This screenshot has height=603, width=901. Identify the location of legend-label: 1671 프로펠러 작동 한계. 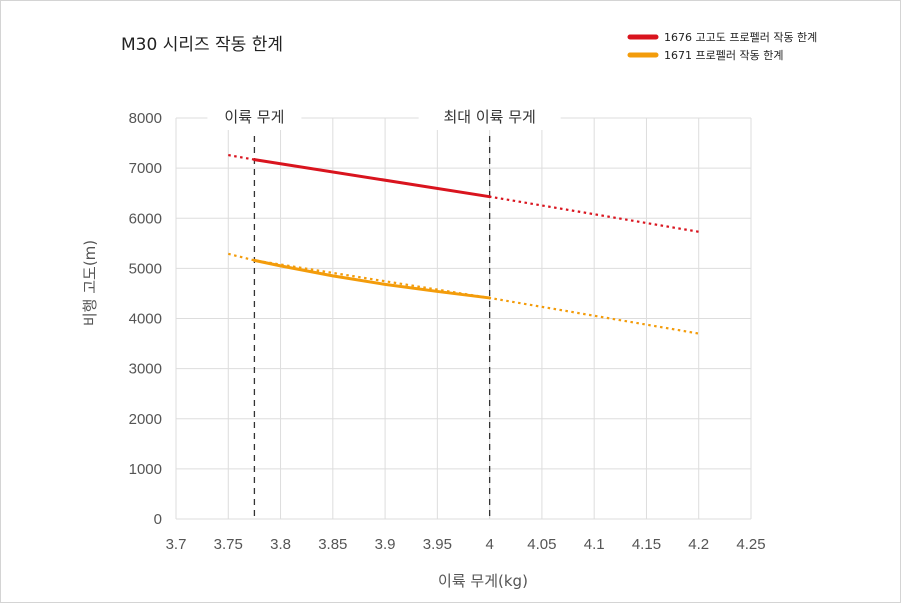
(723, 55).